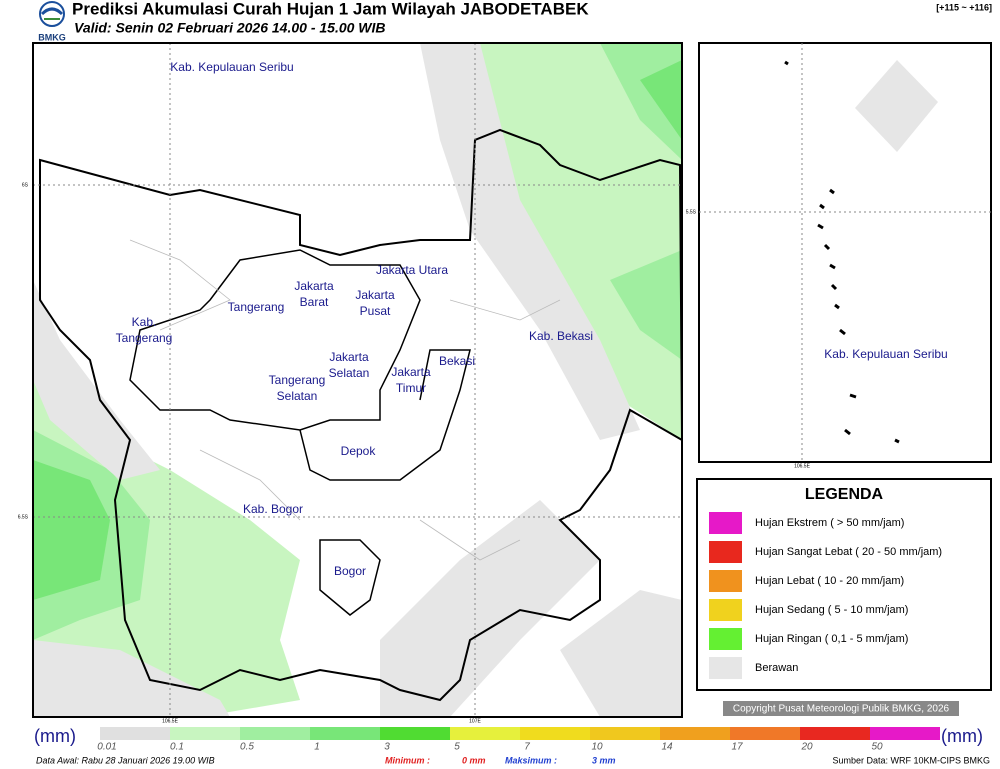 This screenshot has height=769, width=1000. Describe the element at coordinates (407, 760) in the screenshot. I see `min-label: Minimum :` at that location.